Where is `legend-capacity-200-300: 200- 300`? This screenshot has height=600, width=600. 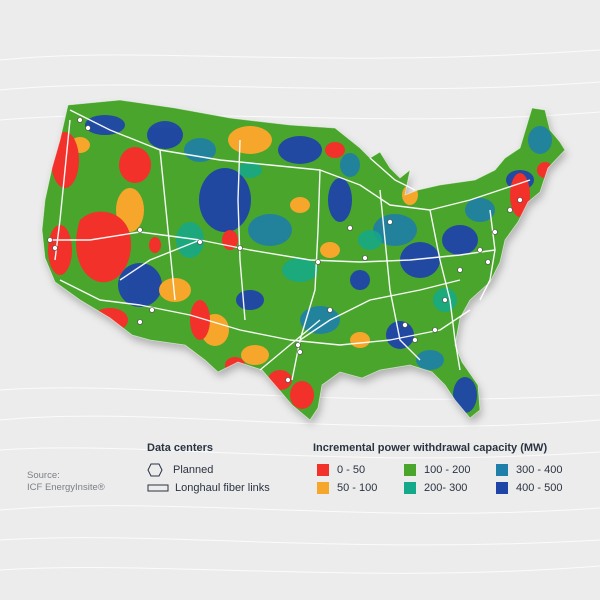 legend-capacity-200-300: 200- 300 is located at coordinates (435, 488).